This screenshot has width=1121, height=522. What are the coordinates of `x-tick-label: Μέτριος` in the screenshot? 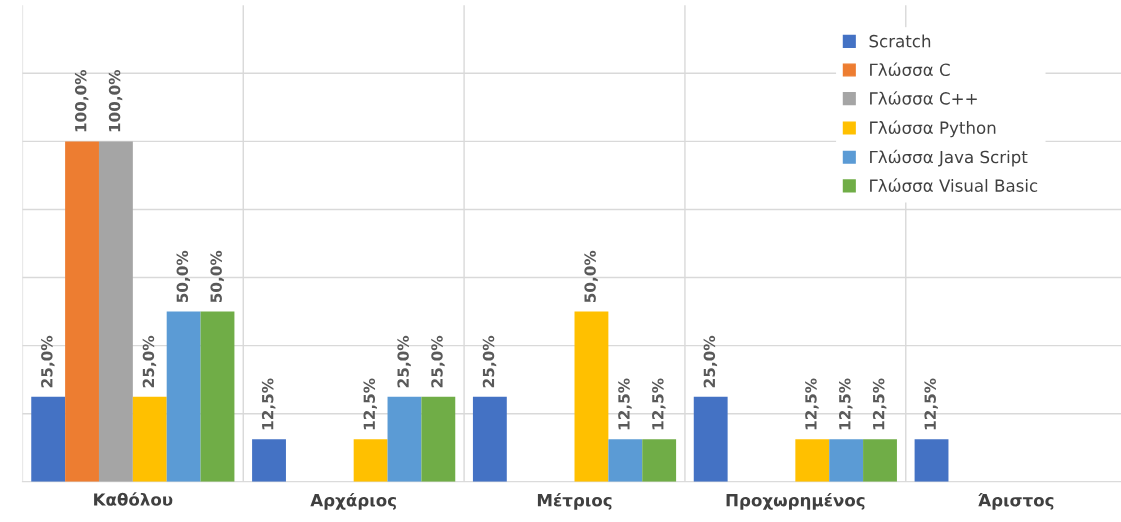 It's located at (574, 501).